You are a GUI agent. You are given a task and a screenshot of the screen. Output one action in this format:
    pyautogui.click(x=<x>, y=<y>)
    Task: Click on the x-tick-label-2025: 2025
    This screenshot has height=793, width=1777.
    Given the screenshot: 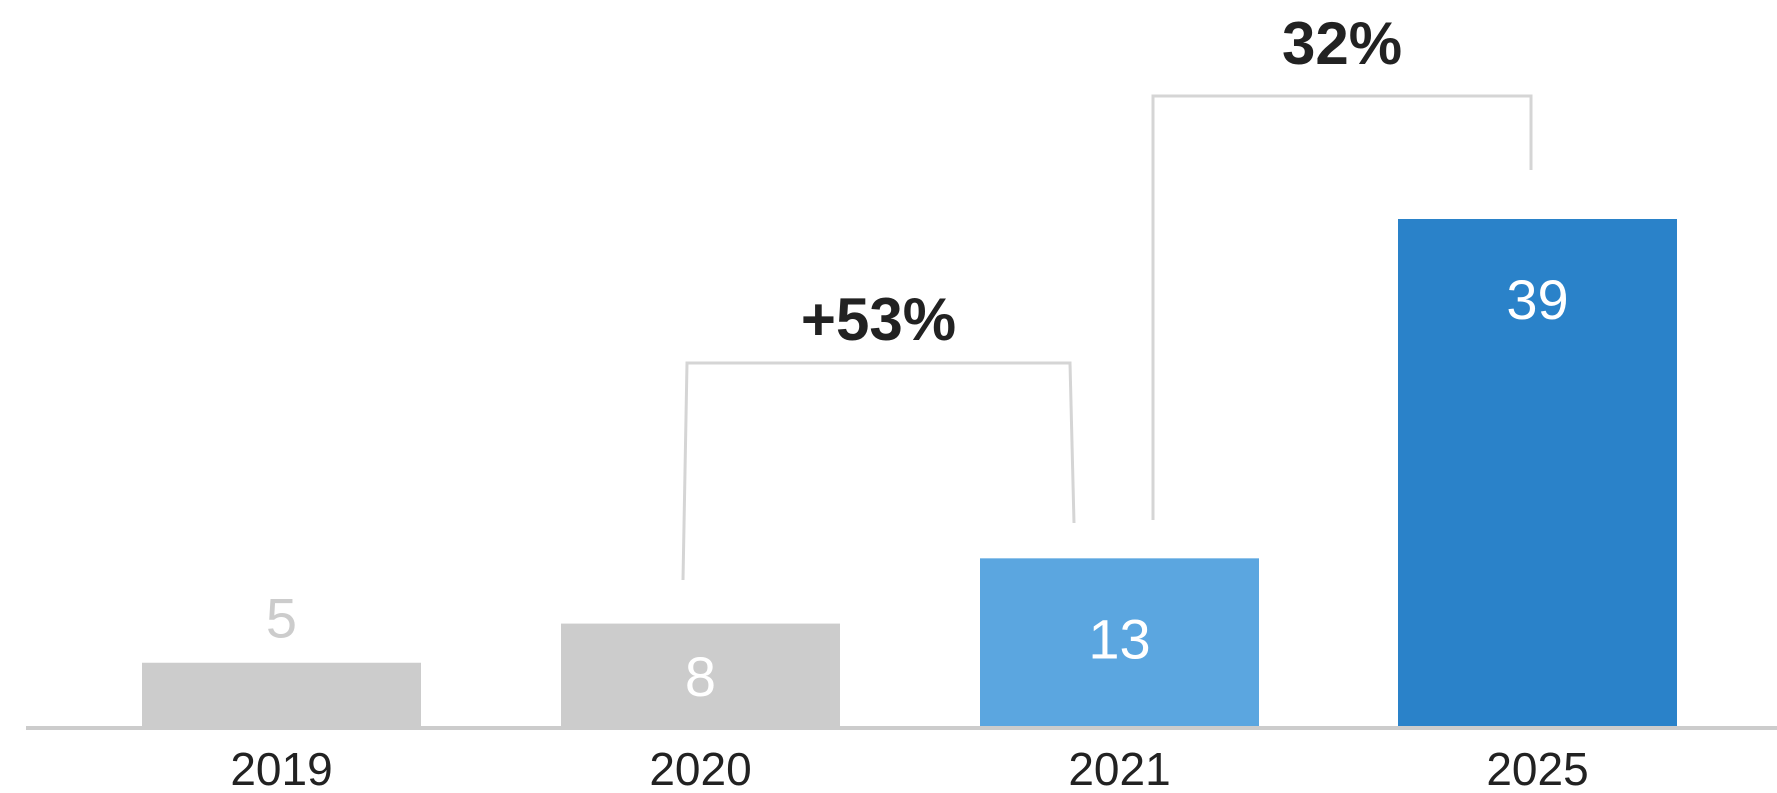 What is the action you would take?
    pyautogui.click(x=1537, y=768)
    